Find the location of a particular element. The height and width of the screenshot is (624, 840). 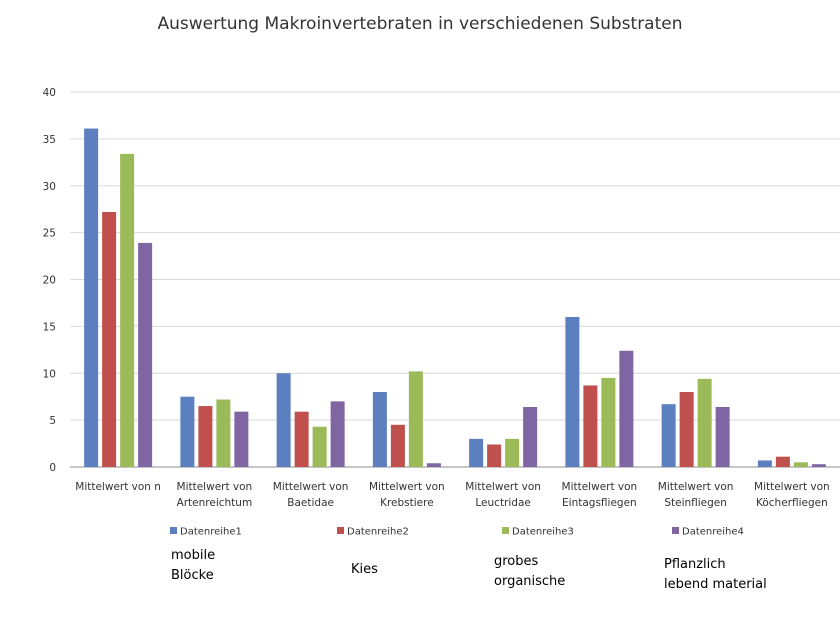

annotation-line: lebend material is located at coordinates (715, 584).